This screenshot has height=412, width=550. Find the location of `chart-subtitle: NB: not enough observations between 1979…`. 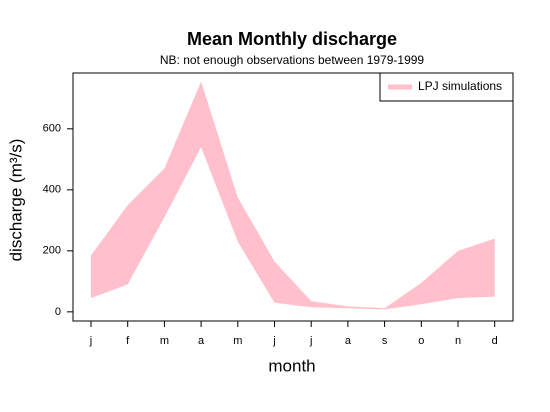

chart-subtitle: NB: not enough observations between 1979… is located at coordinates (292, 60).